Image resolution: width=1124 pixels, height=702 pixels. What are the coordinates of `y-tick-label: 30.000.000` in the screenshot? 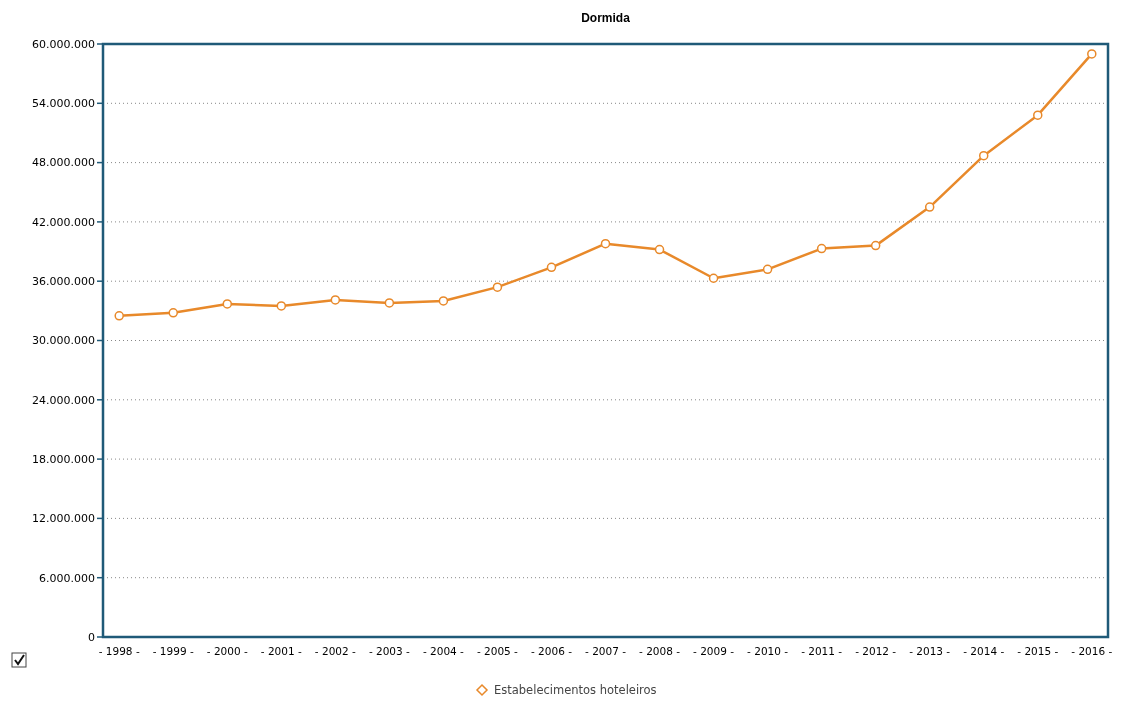 It's located at (63, 341).